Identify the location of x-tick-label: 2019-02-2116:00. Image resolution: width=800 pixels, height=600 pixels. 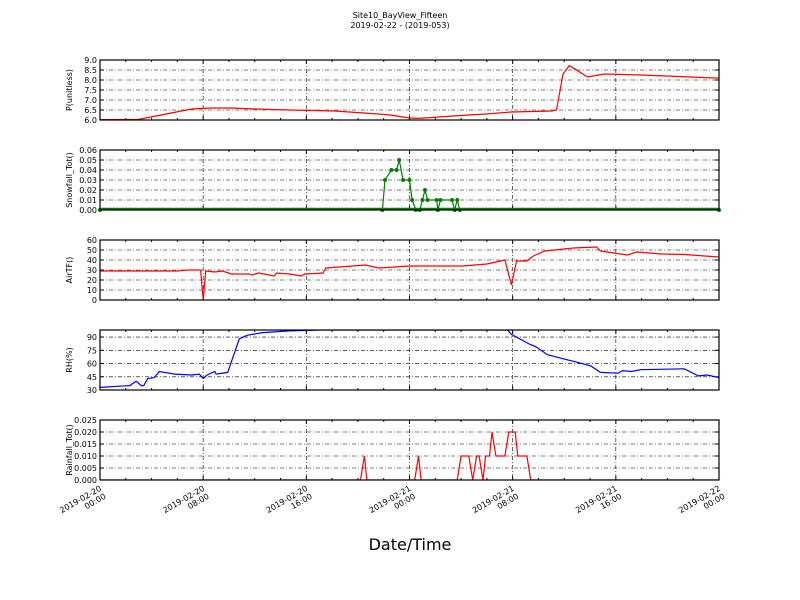
(598, 503).